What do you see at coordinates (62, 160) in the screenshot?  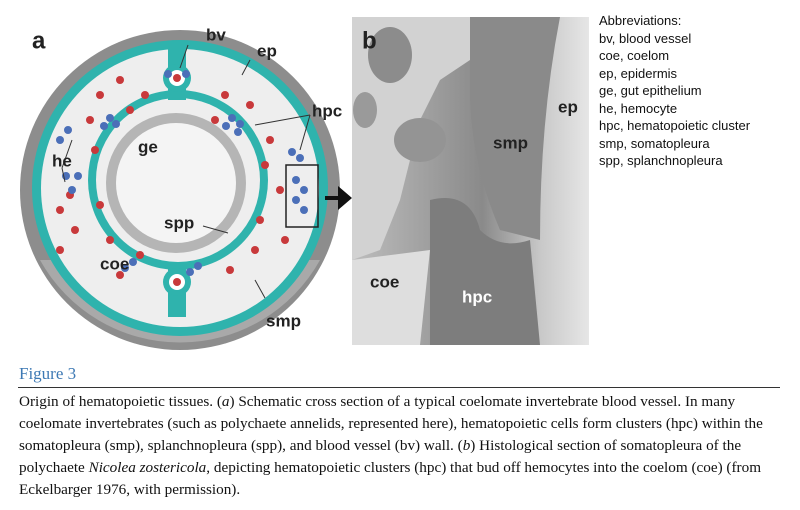 I see `label: he` at bounding box center [62, 160].